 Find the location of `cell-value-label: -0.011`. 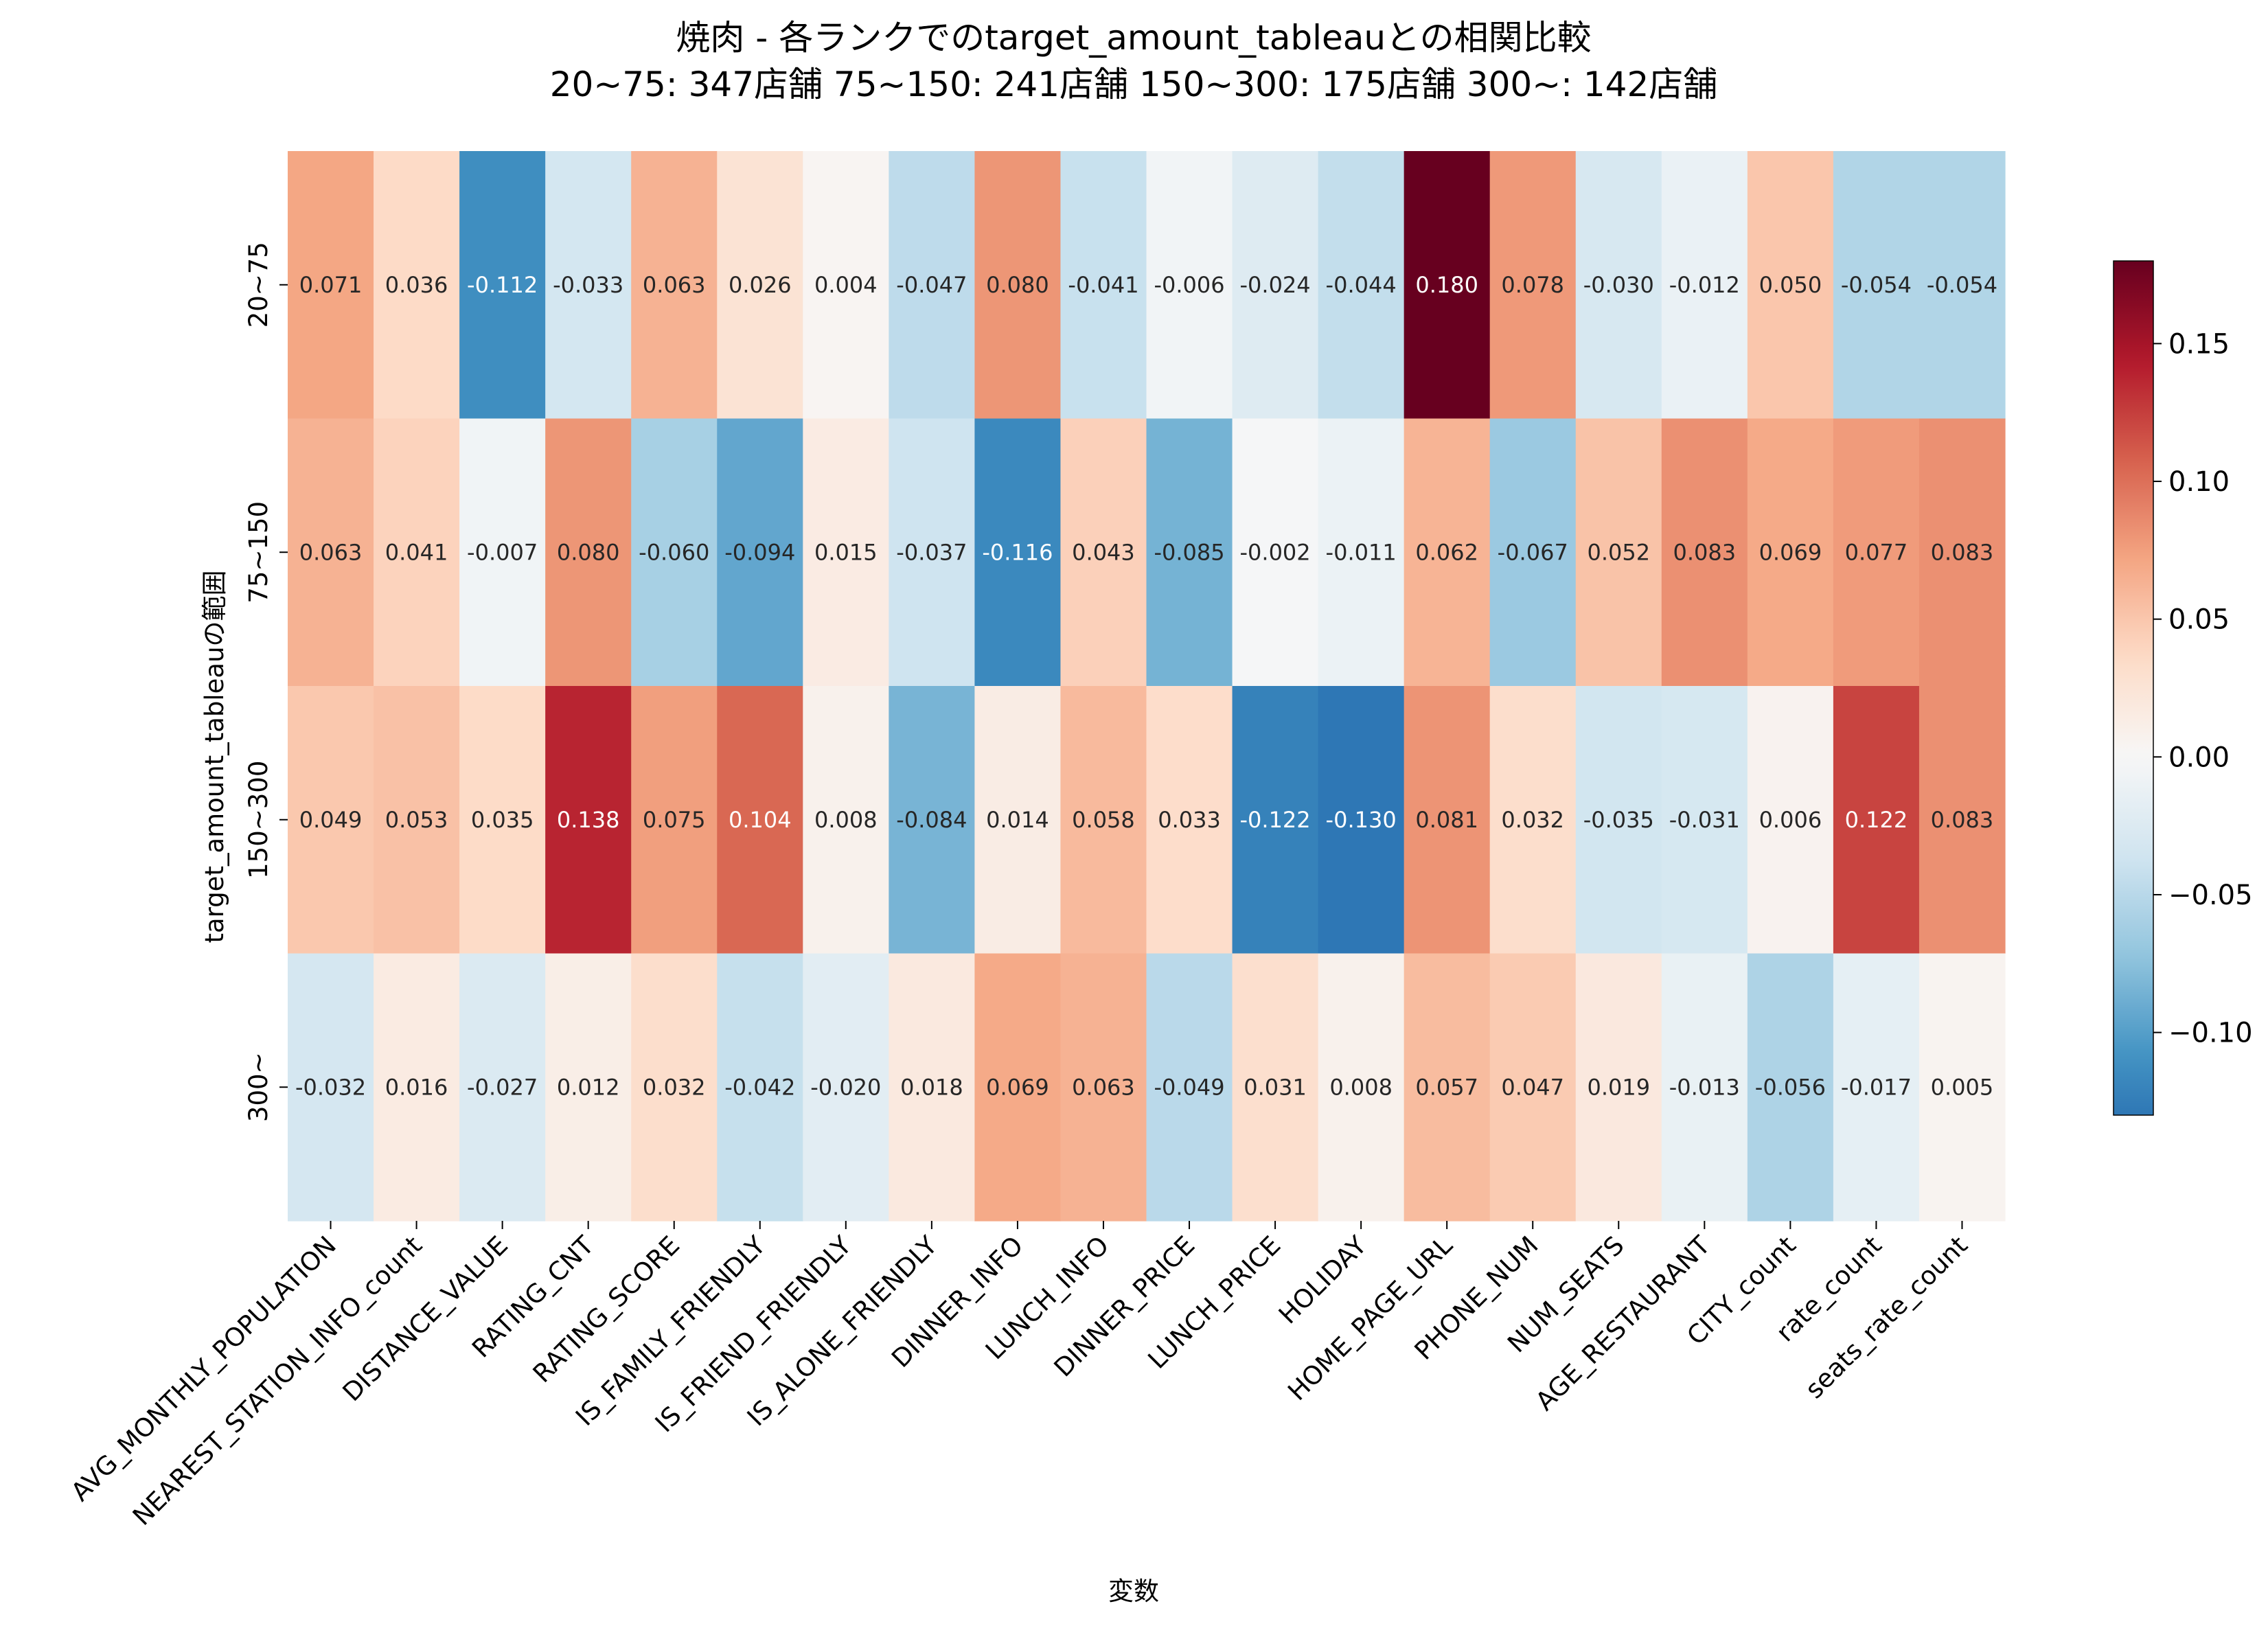

cell-value-label: -0.011 is located at coordinates (1361, 552).